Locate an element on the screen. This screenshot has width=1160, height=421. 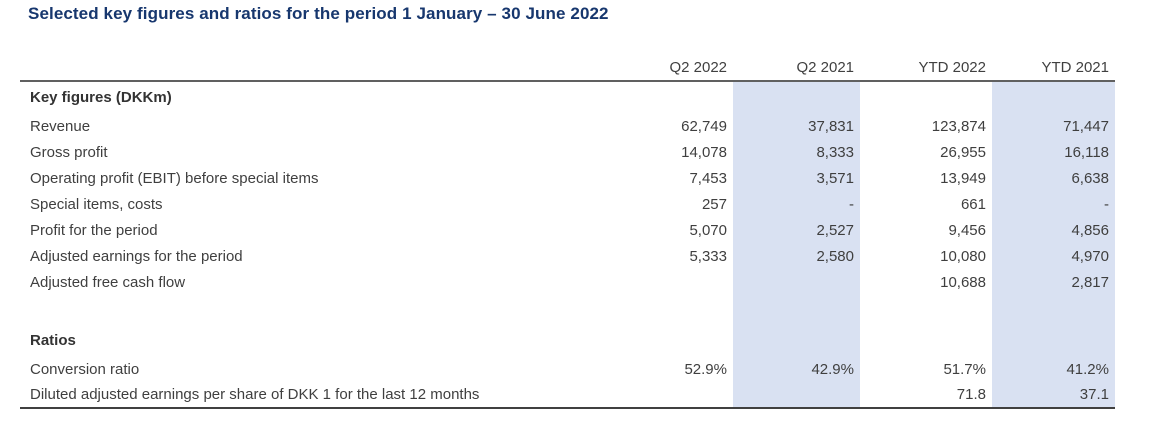
row-label is located at coordinates (312, 309).